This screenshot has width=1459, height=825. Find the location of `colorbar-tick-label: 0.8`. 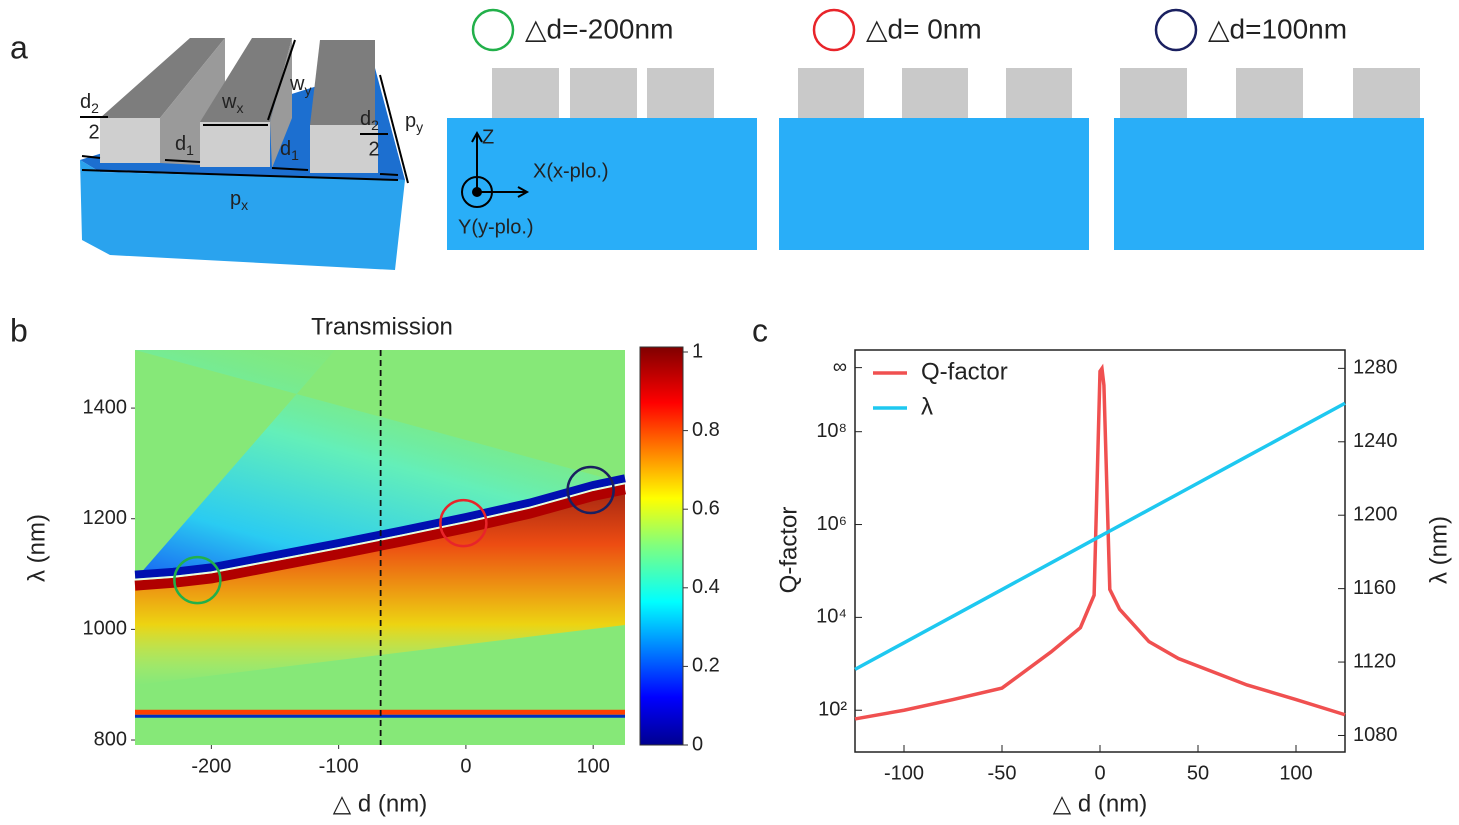

colorbar-tick-label: 0.8 is located at coordinates (706, 430).